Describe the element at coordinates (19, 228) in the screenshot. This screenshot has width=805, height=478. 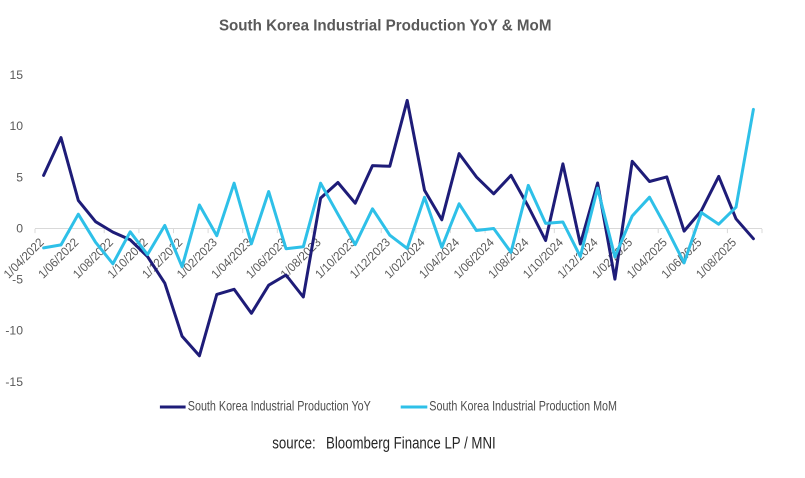
I see `svg-text: 0` at that location.